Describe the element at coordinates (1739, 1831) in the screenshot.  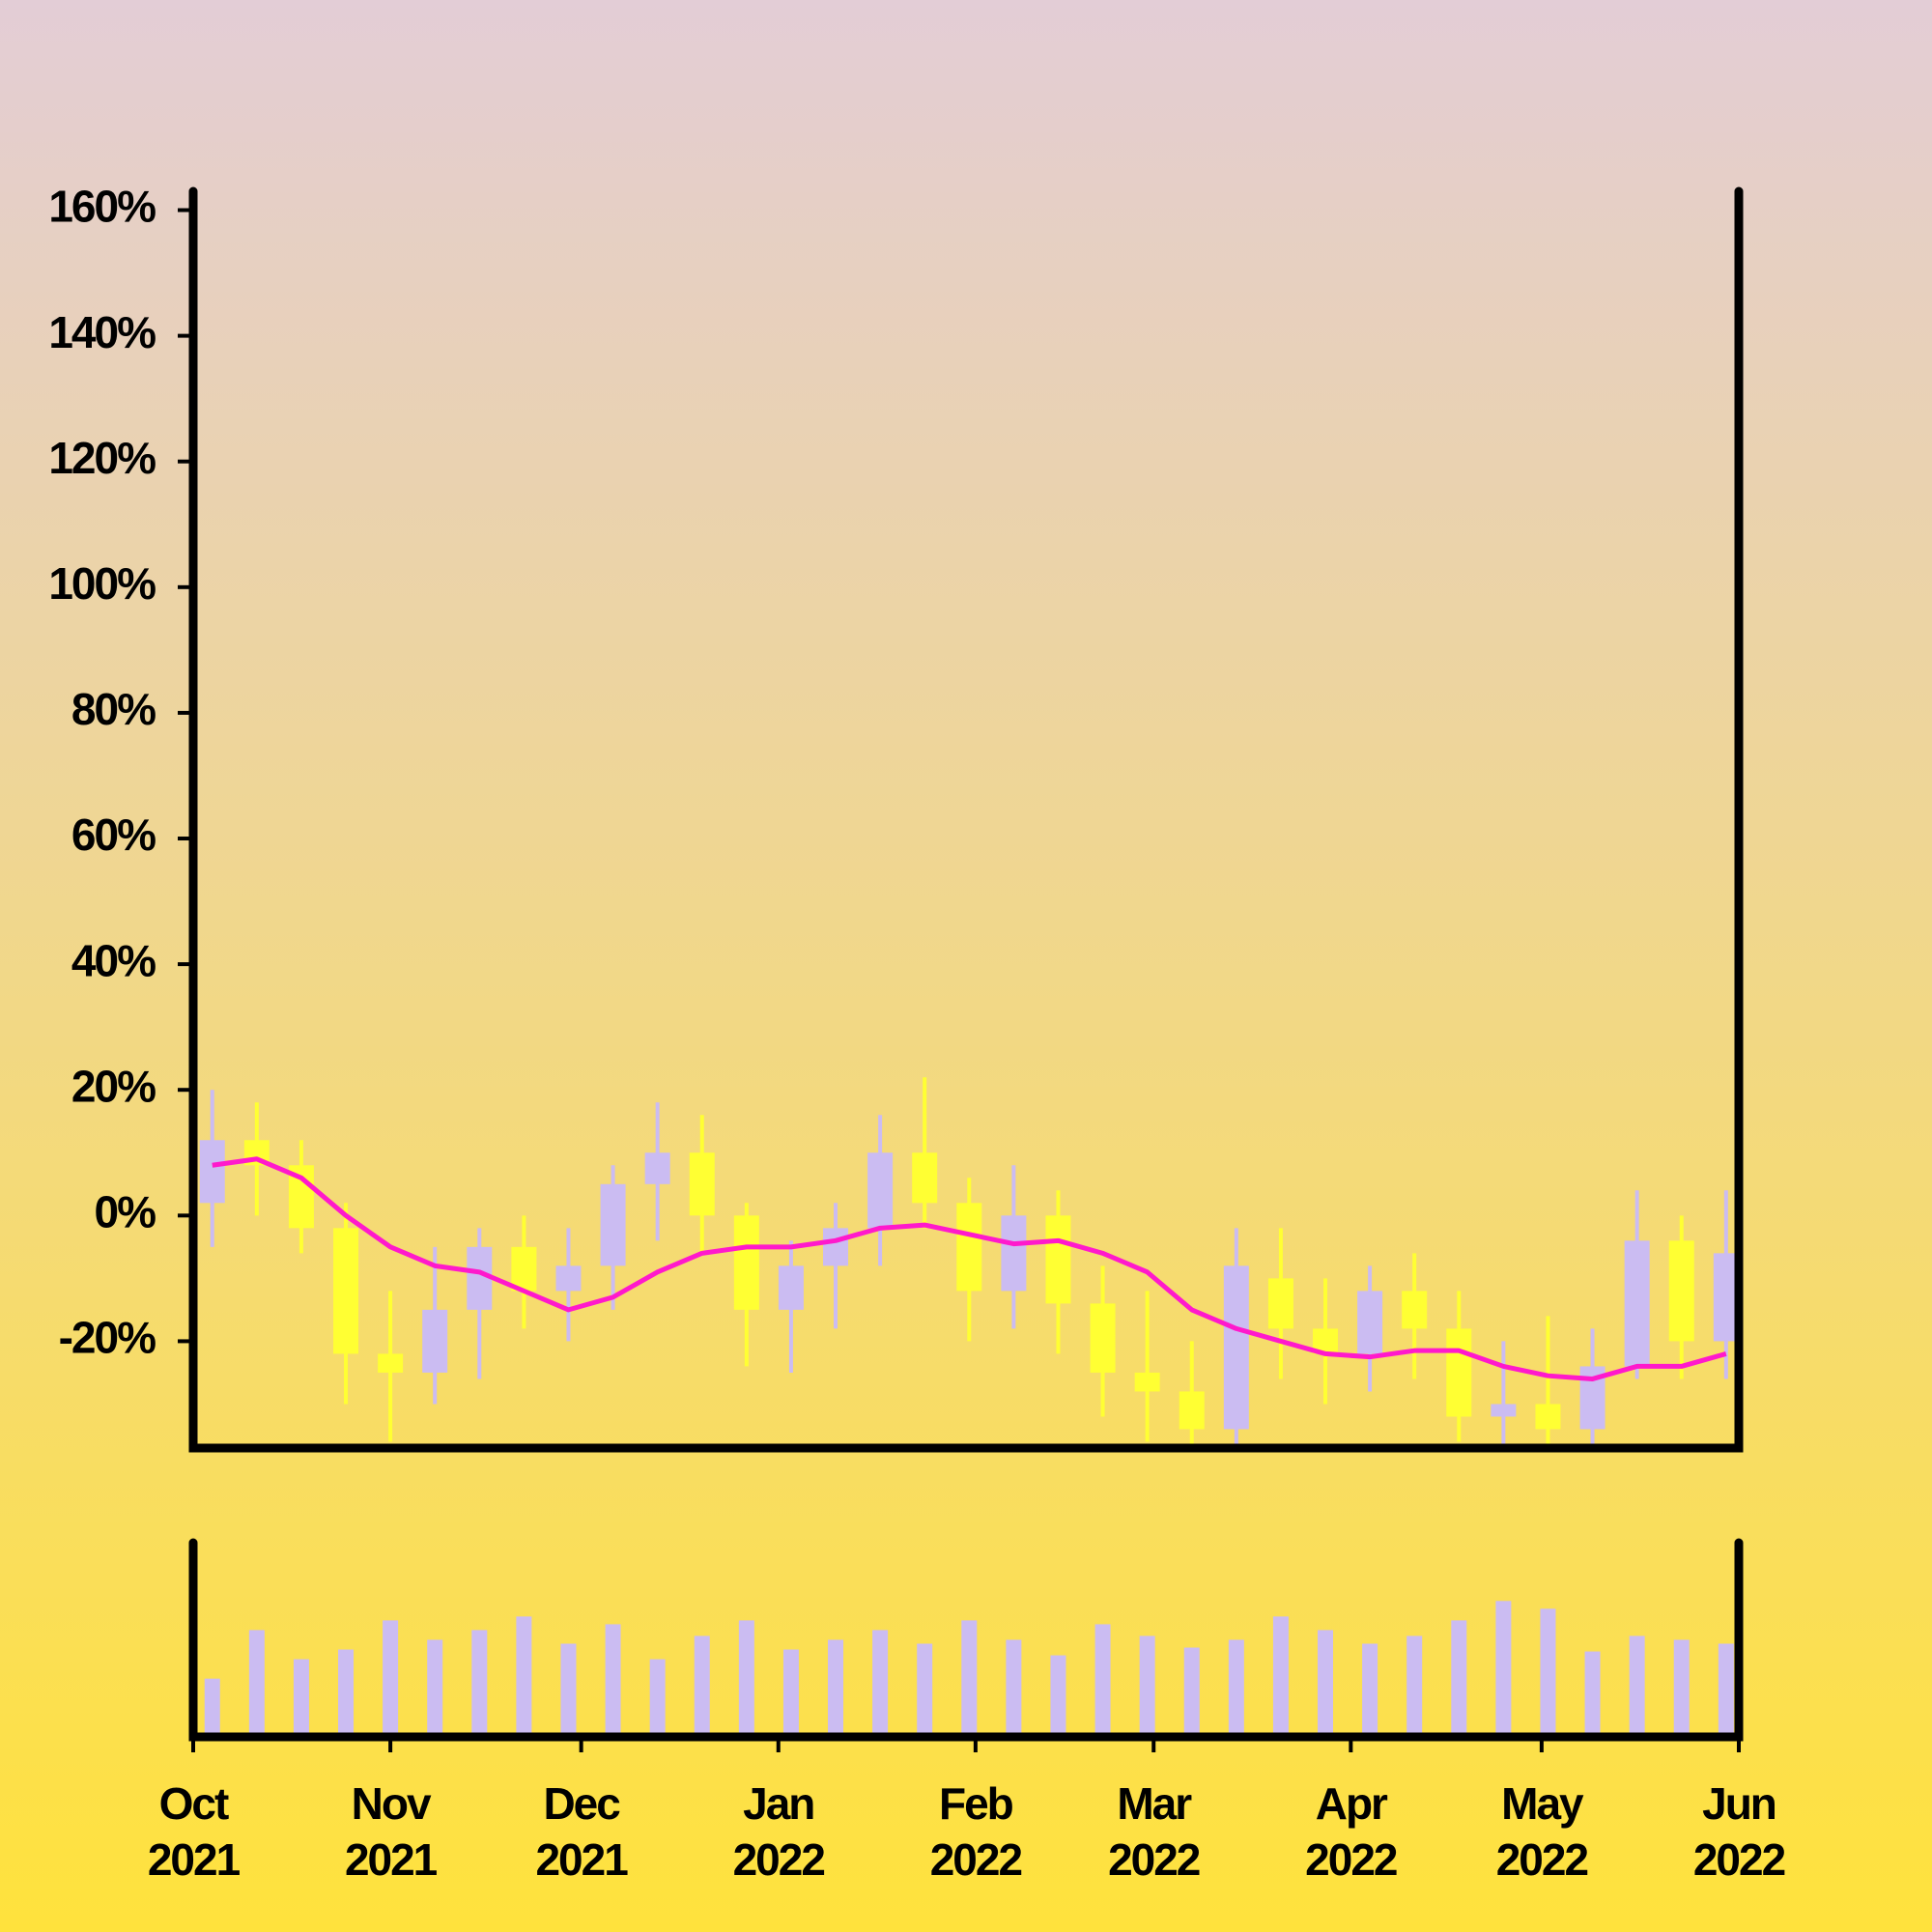
I see `x-tick-label: Jun 2022` at that location.